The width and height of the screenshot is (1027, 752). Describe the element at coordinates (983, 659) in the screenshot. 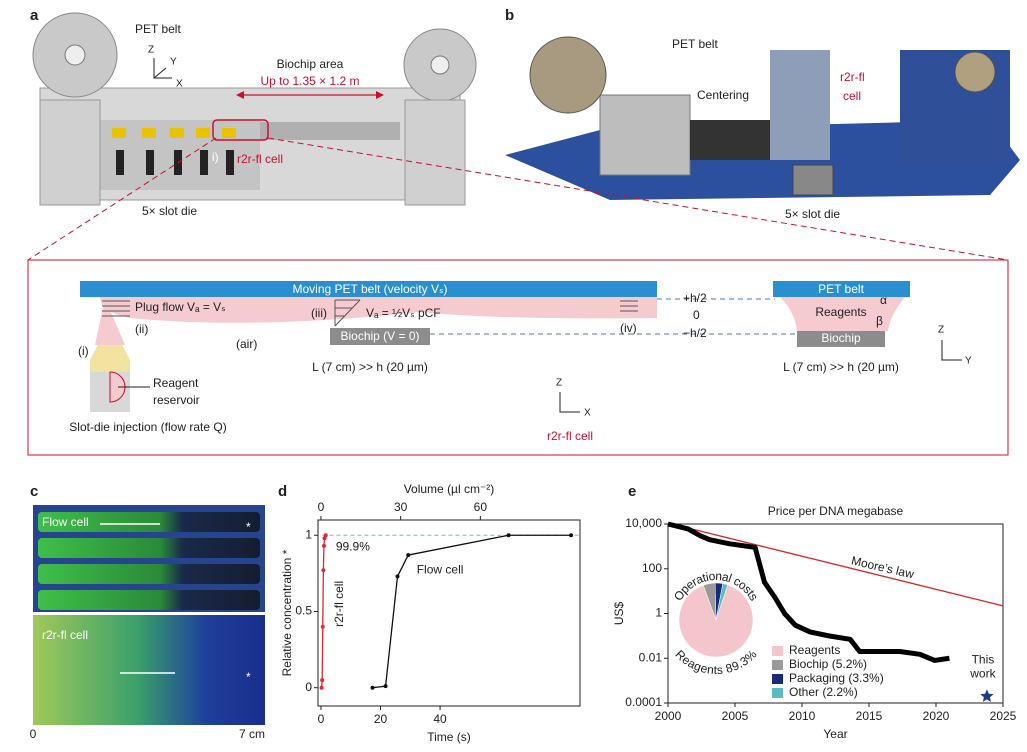

I see `this-work-label: This` at that location.